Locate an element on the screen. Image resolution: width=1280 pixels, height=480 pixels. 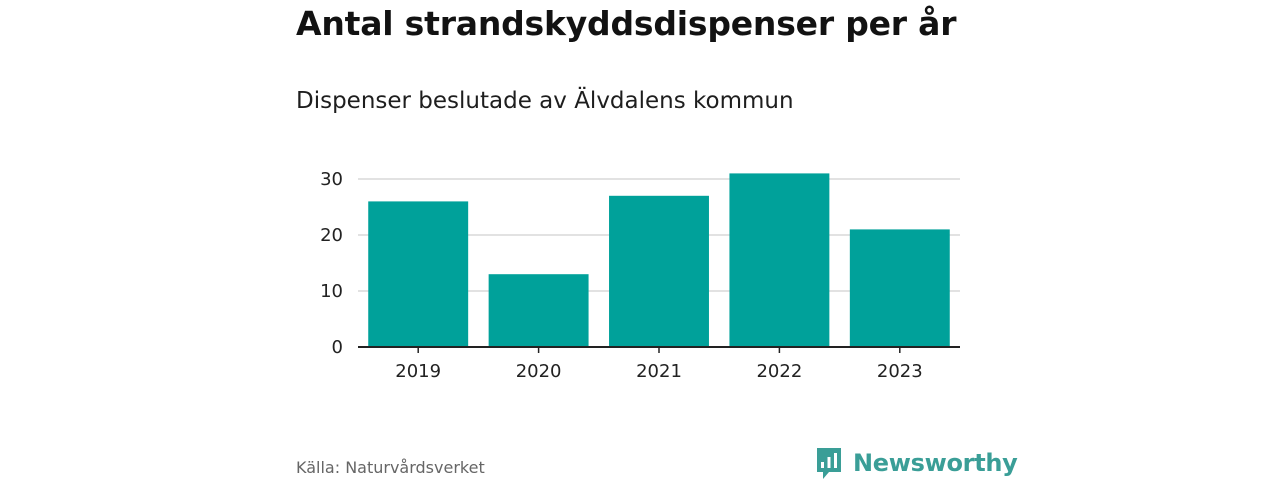
x-tick-label-2022: 2022 is located at coordinates (779, 371).